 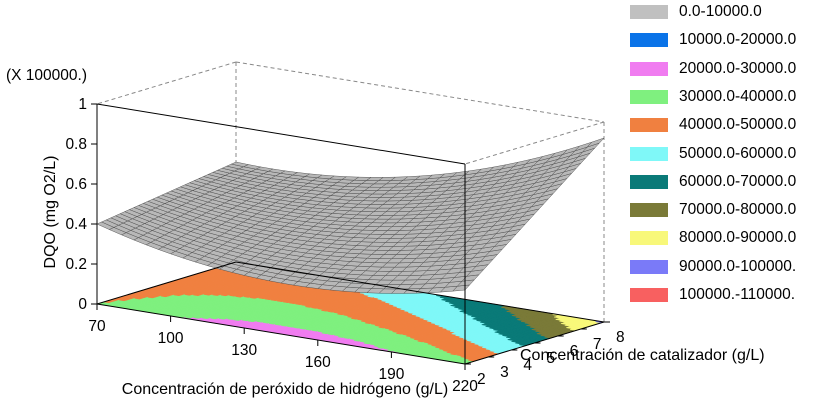 What do you see at coordinates (465, 386) in the screenshot?
I see `x-tick-label: 220` at bounding box center [465, 386].